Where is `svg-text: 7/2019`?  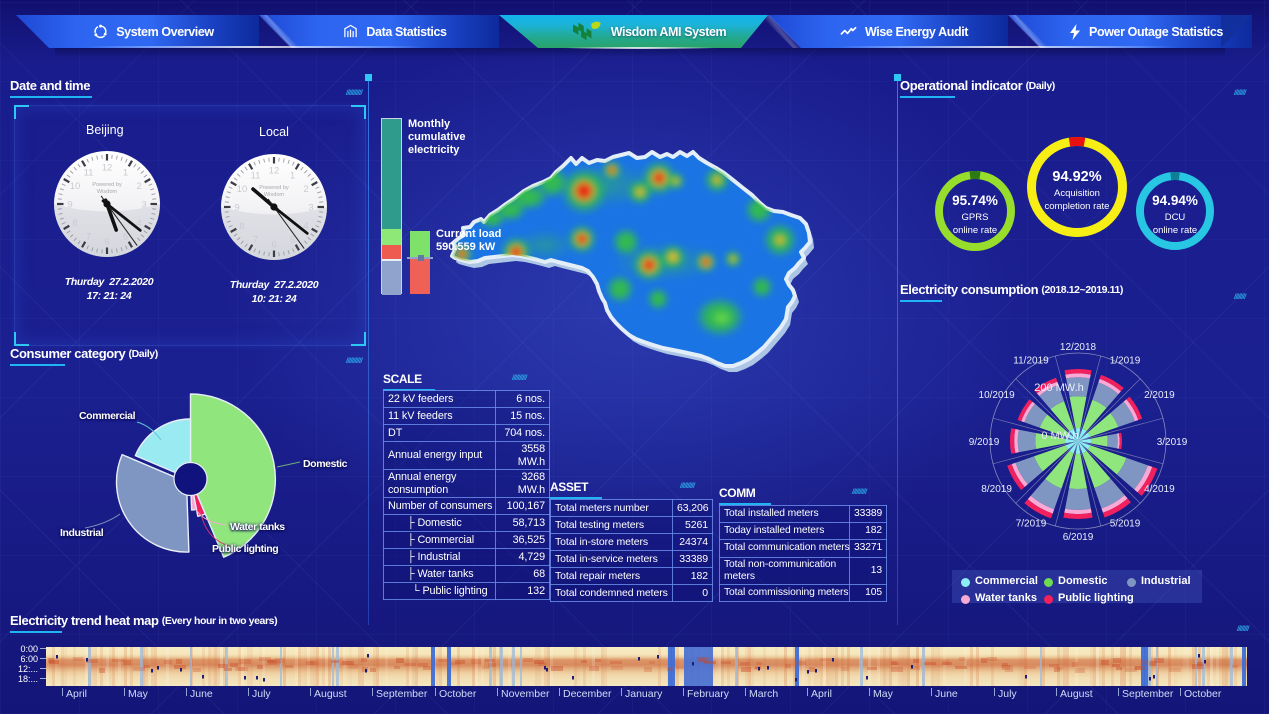
svg-text: 7/2019 is located at coordinates (1031, 523).